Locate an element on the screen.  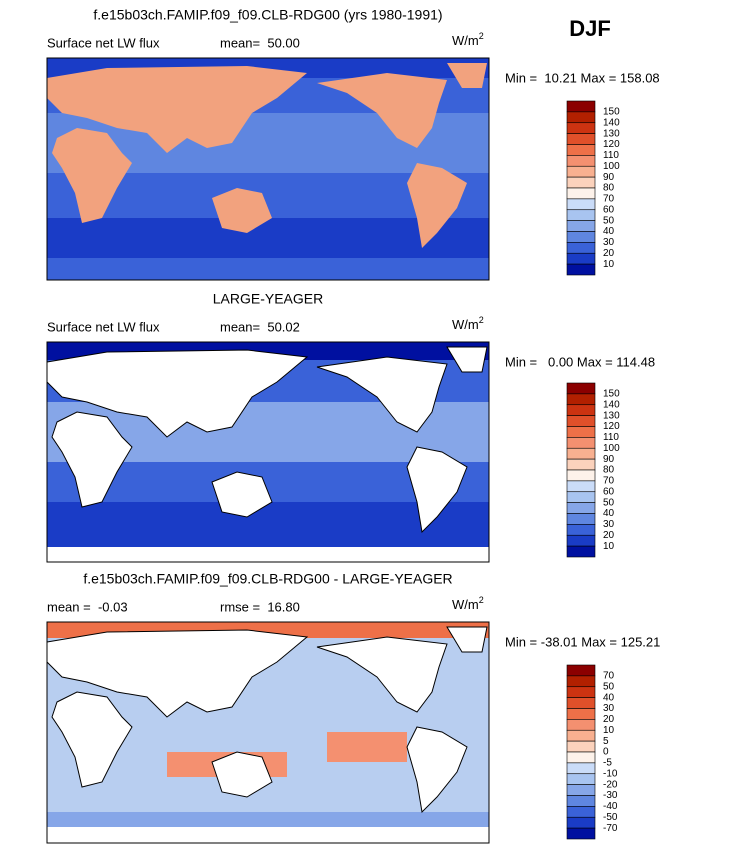
panel-label: Surface net LW flux is located at coordinates (103, 326).